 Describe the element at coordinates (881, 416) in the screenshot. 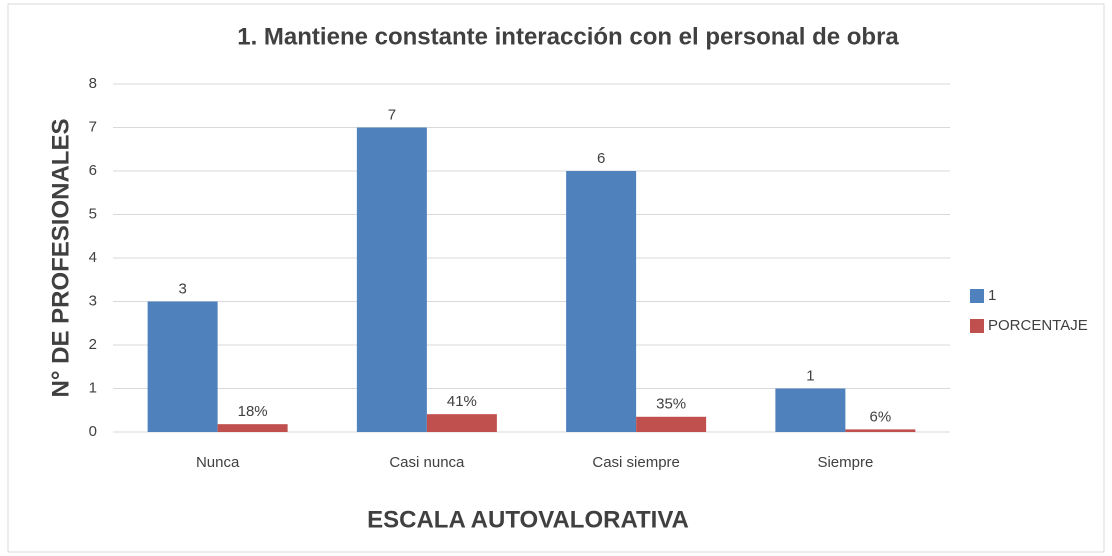

I see `data-label: 6%` at that location.